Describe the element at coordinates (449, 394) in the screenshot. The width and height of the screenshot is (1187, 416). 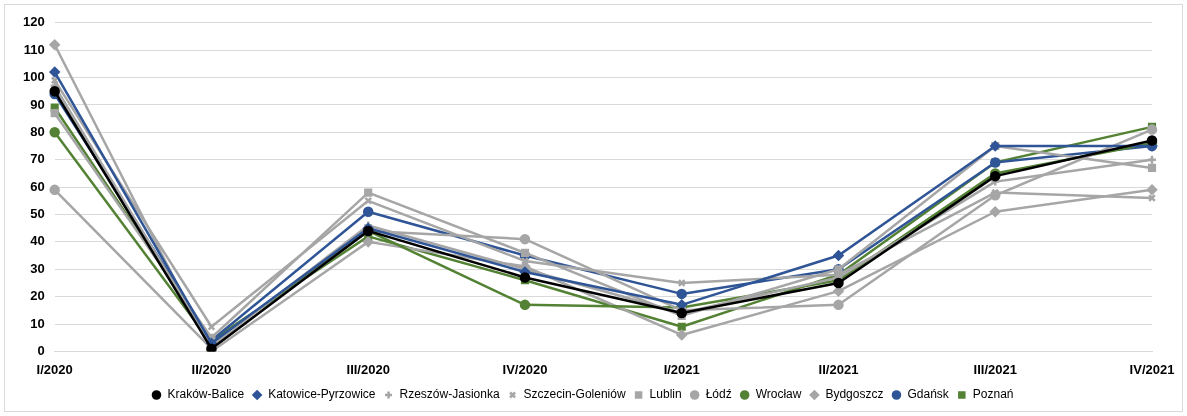
I see `legend-label: Rzeszów-Jasionka` at that location.